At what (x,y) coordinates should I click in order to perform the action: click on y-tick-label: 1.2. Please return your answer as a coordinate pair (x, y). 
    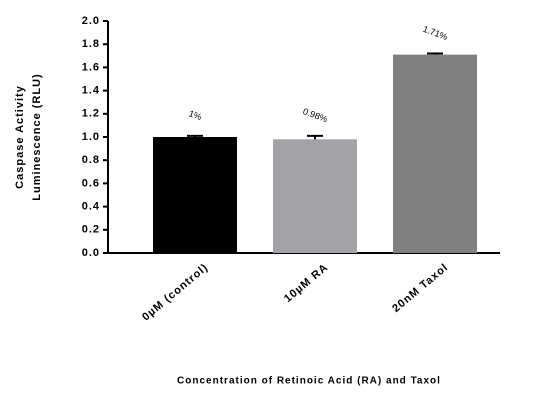
    Looking at the image, I should click on (91, 114).